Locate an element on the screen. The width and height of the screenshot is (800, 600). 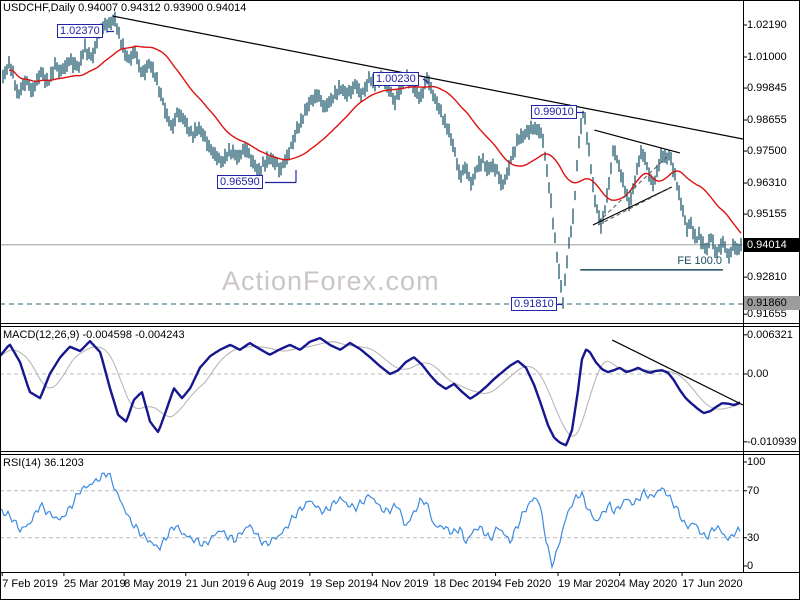
rsi-axis-label: 100 is located at coordinates (756, 462).